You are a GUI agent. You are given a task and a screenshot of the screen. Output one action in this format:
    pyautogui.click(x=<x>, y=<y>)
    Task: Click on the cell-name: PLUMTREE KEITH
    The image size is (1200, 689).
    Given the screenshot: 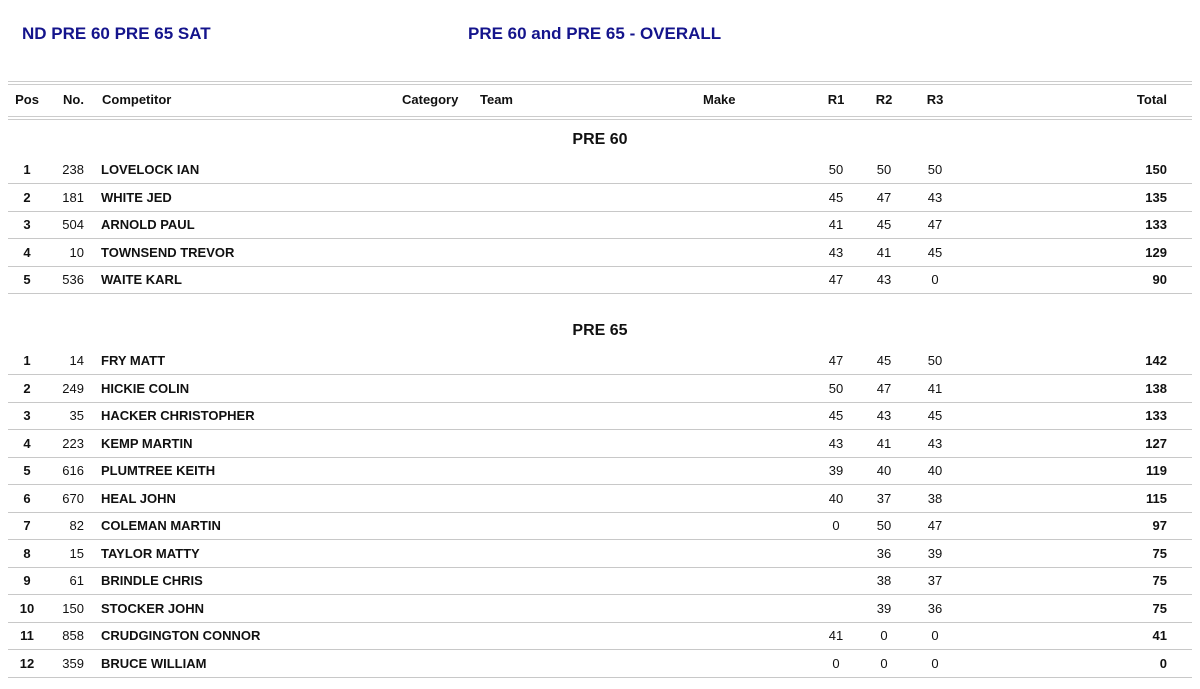 What is the action you would take?
    pyautogui.click(x=158, y=470)
    